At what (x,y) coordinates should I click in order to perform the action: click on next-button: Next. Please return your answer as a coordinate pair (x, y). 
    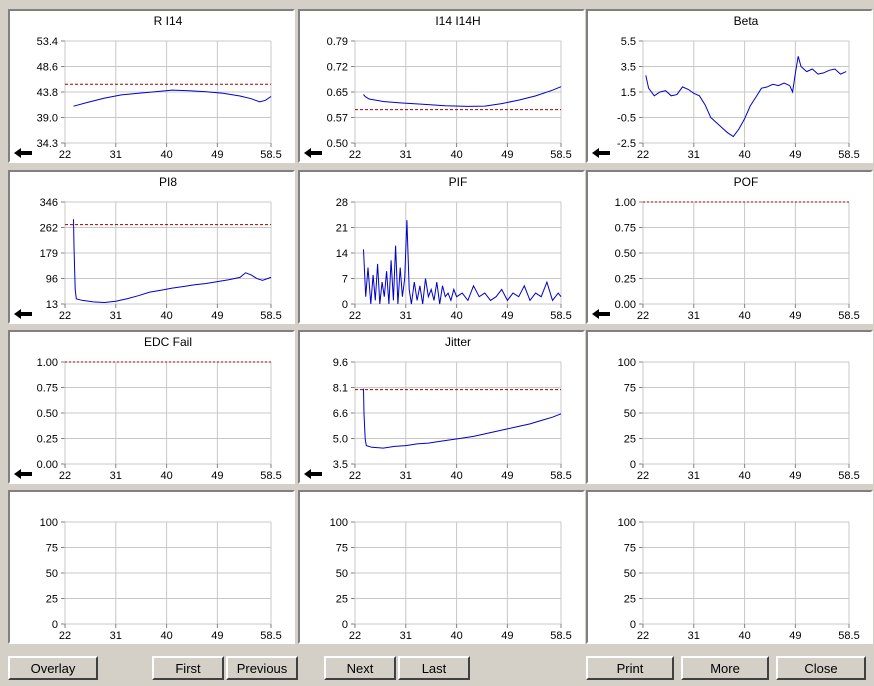
    Looking at the image, I should click on (360, 668).